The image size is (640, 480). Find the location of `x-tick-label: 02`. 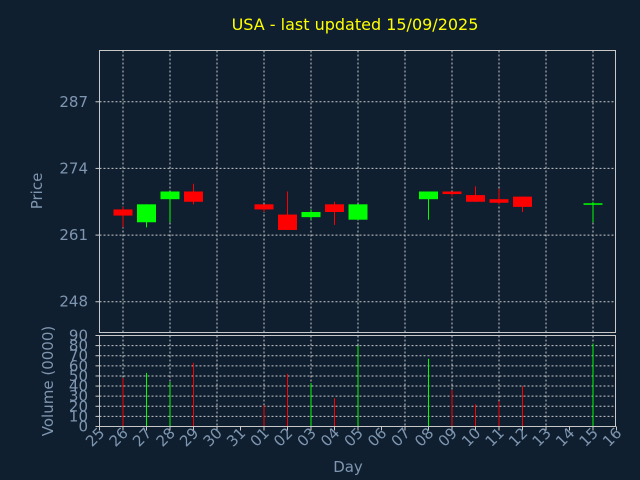

x-tick-label: 02 is located at coordinates (283, 437).